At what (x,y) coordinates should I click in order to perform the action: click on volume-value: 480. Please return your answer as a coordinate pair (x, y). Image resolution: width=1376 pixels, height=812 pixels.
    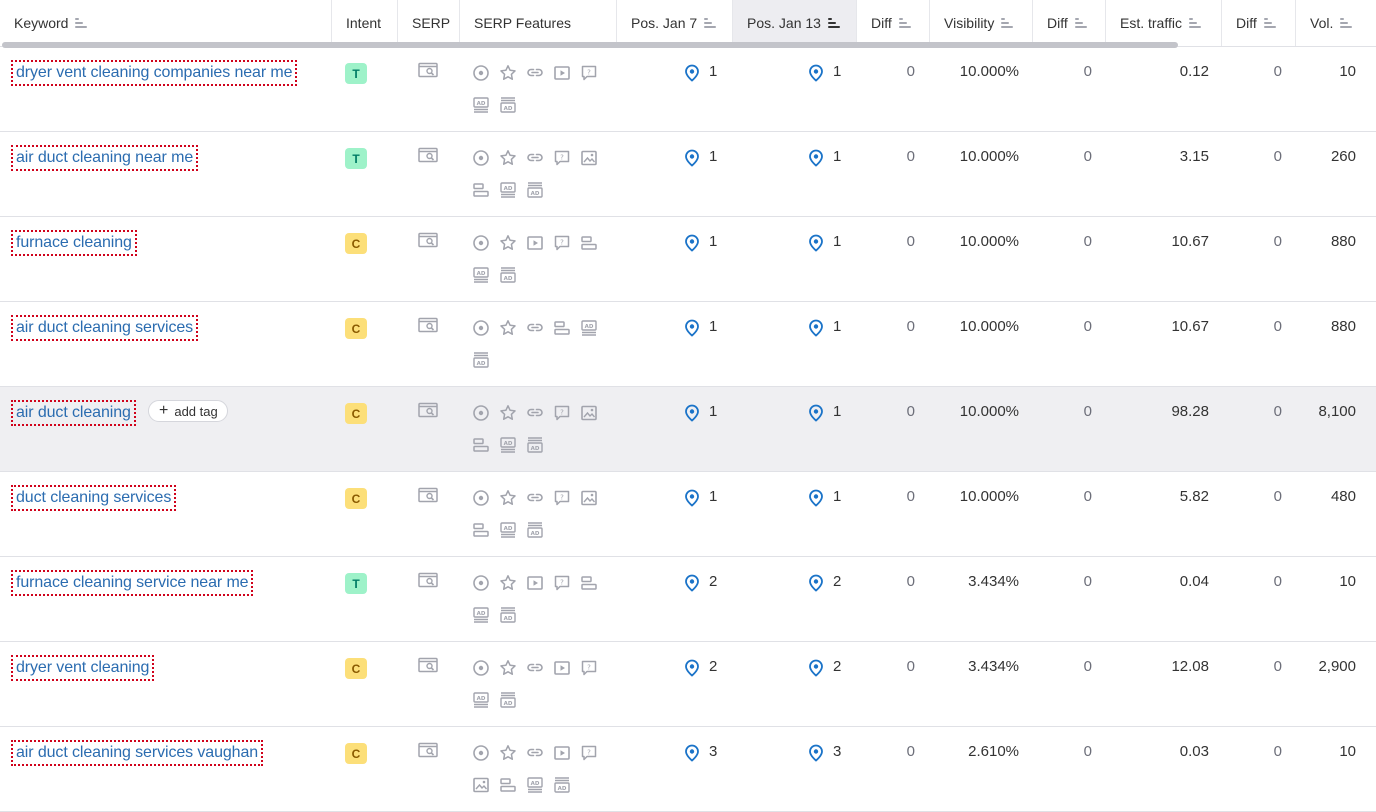
    Looking at the image, I should click on (1343, 496).